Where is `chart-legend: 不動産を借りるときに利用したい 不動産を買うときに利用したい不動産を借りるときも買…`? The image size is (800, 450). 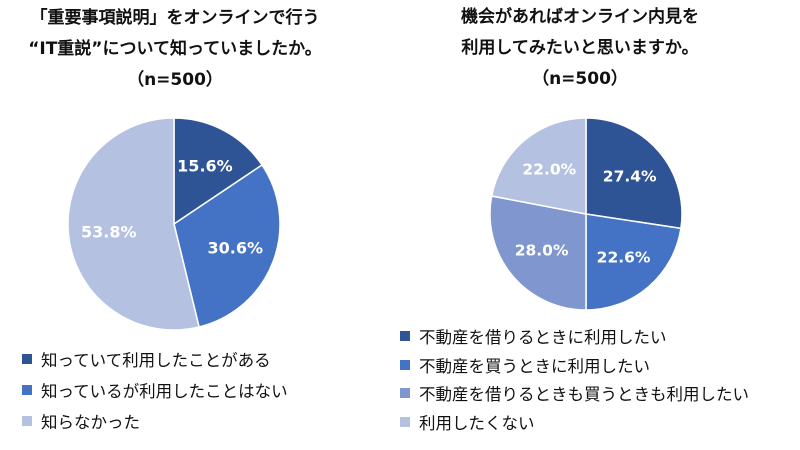 chart-legend: 不動産を借りるときに利用したい 不動産を買うときに利用したい不動産を借りるときも買… is located at coordinates (574, 379).